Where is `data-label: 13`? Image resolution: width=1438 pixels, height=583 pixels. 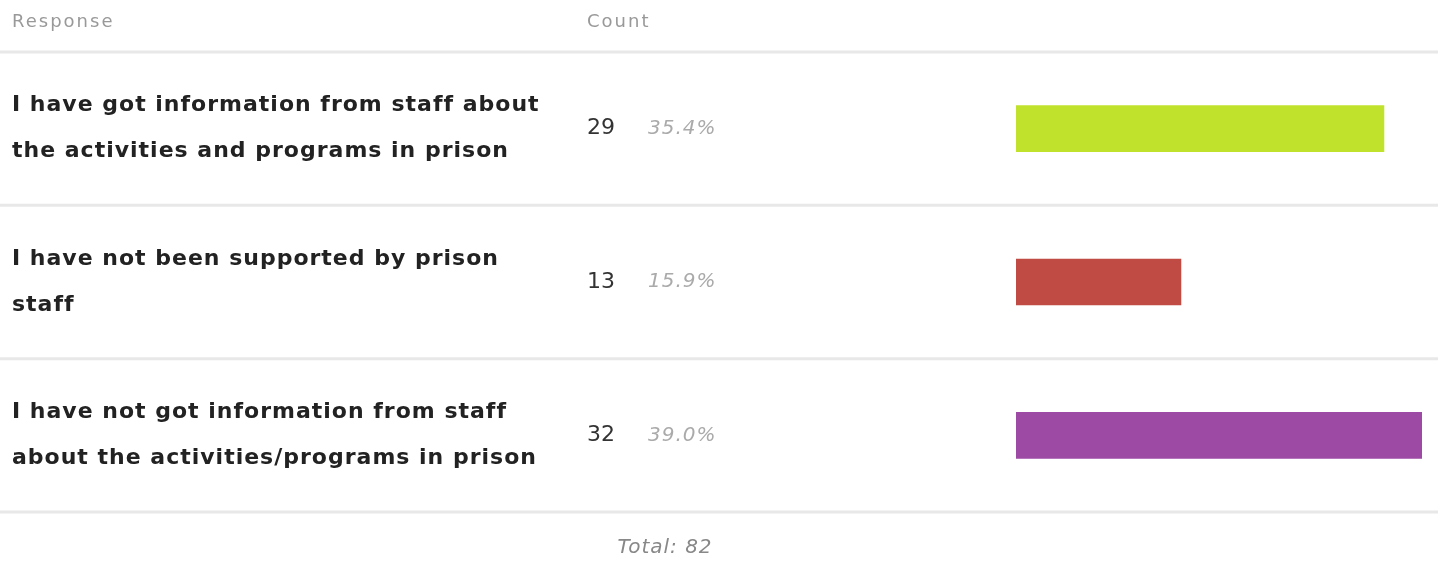
data-label: 13 is located at coordinates (601, 280).